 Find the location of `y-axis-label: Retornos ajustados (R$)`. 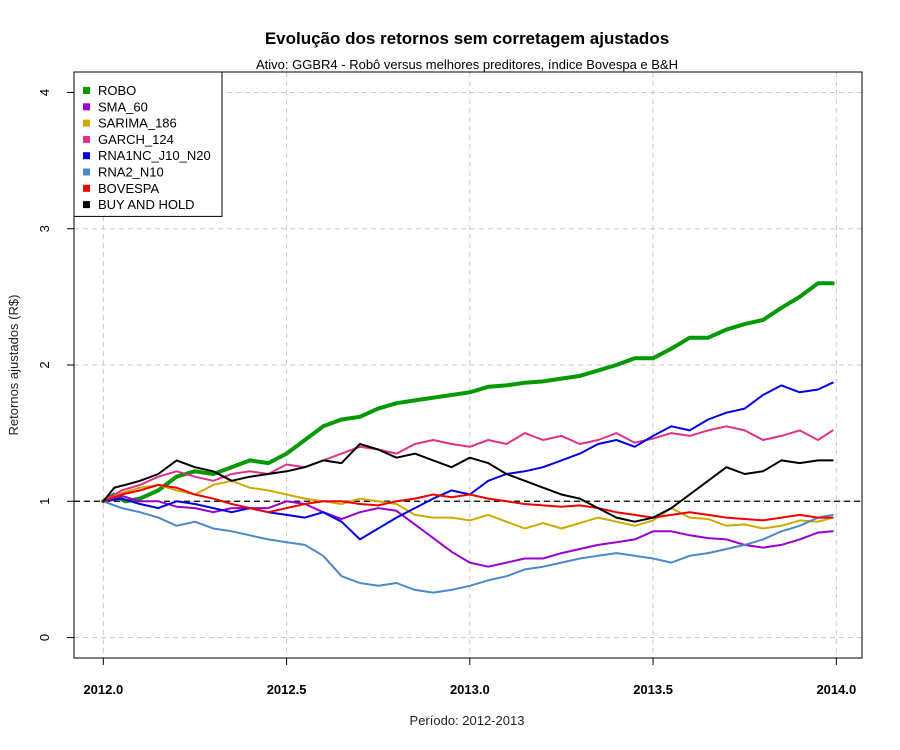

y-axis-label: Retornos ajustados (R$) is located at coordinates (13, 365).